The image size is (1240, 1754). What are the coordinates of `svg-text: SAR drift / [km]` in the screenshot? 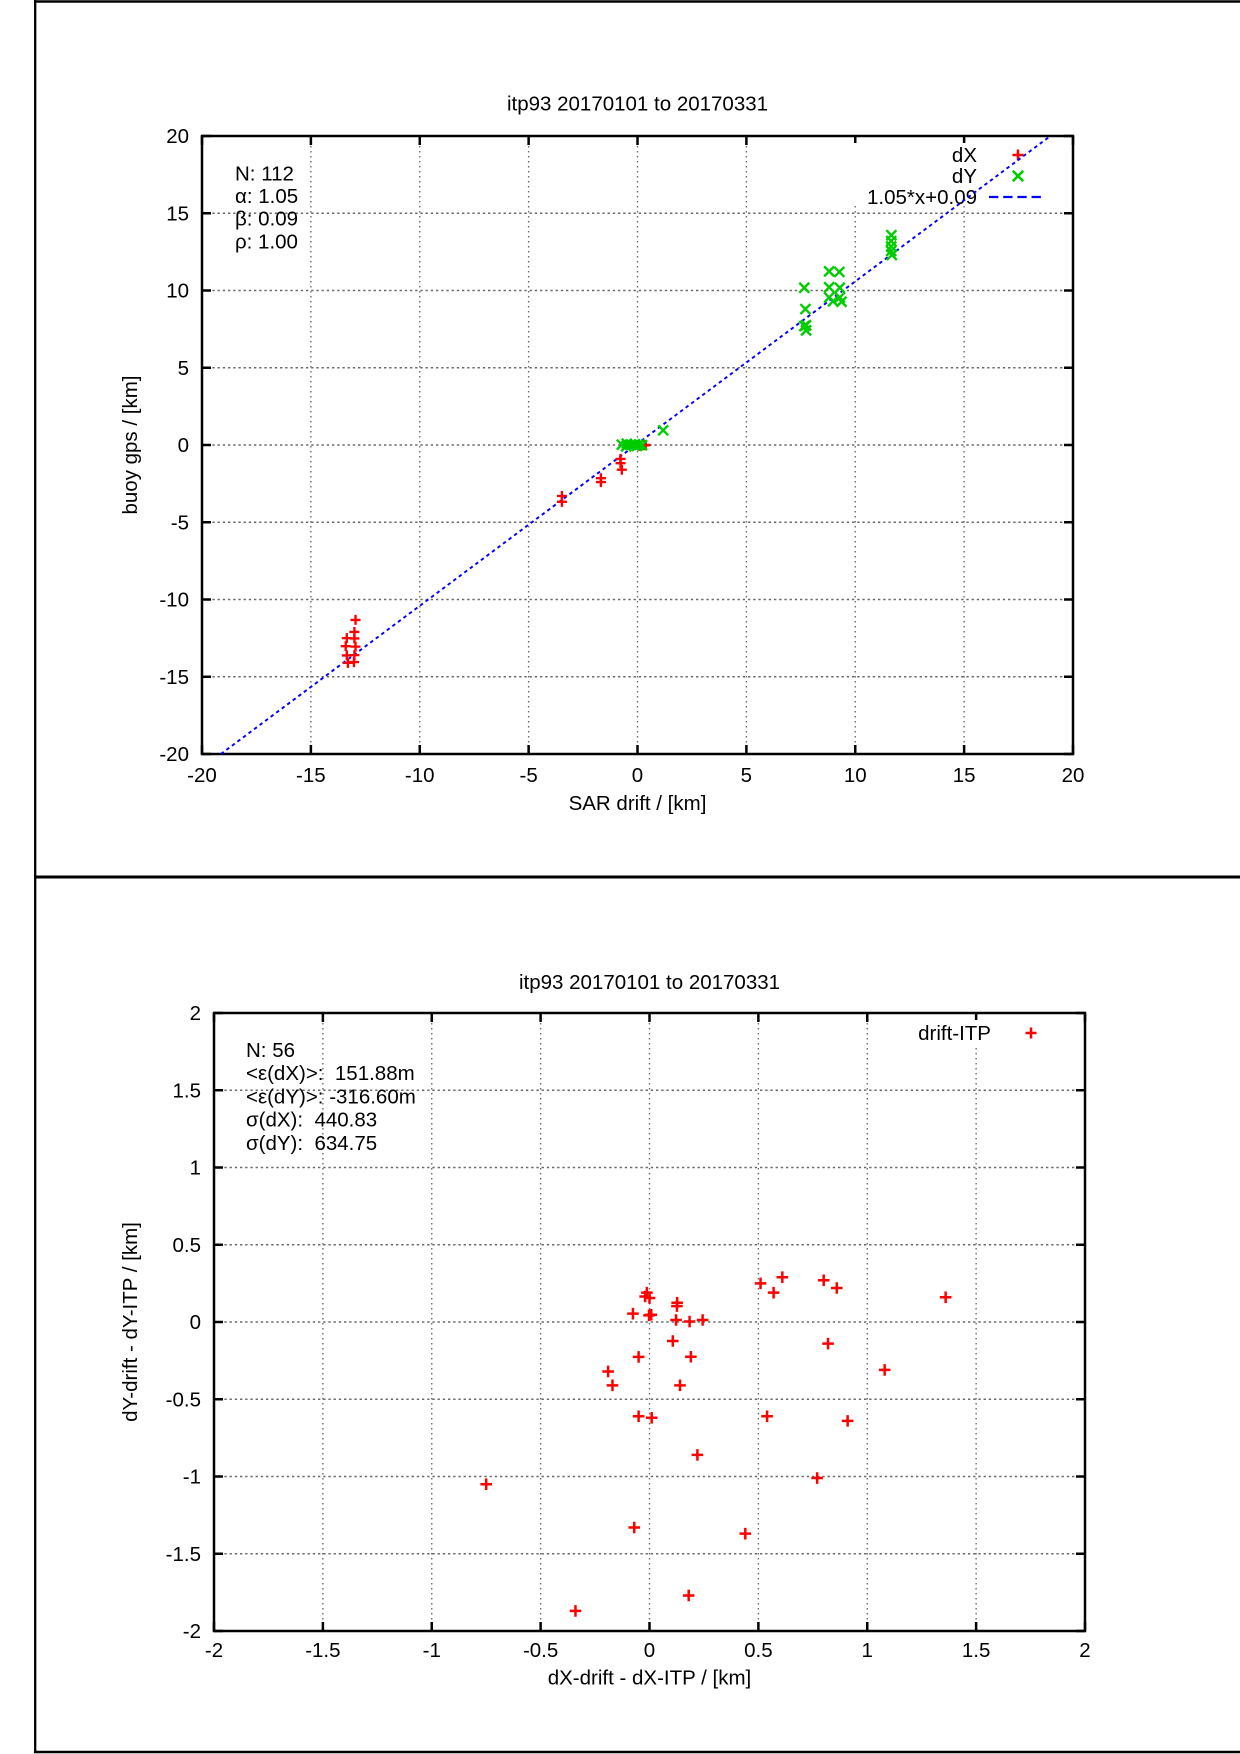 It's located at (638, 803).